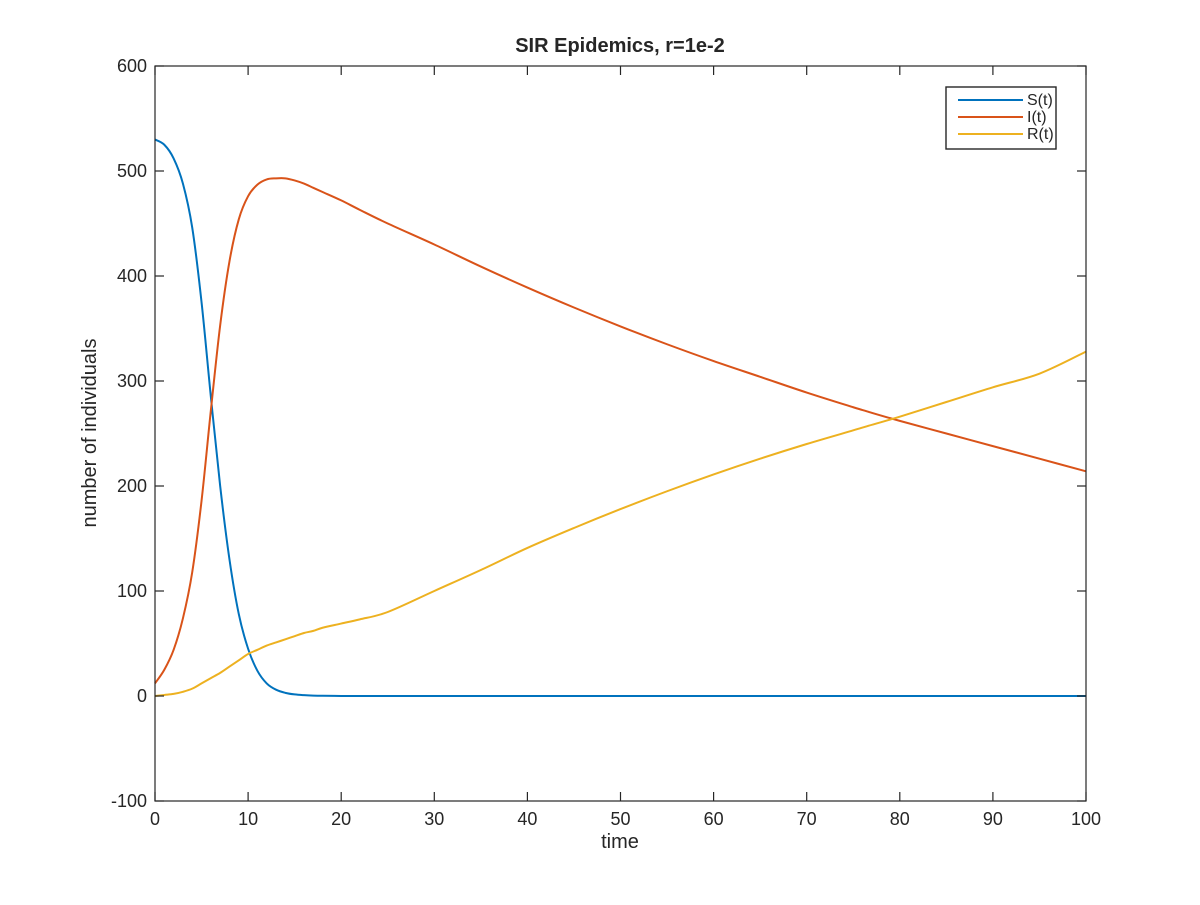 The height and width of the screenshot is (905, 1200). Describe the element at coordinates (1001, 118) in the screenshot. I see `legend: S(t)I(t)R(t)` at that location.